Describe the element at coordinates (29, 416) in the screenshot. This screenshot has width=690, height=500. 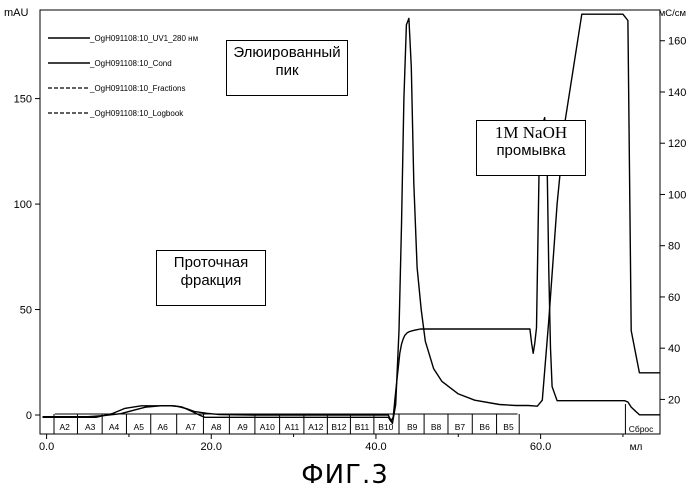
I see `y-left-tick-label: 0` at that location.